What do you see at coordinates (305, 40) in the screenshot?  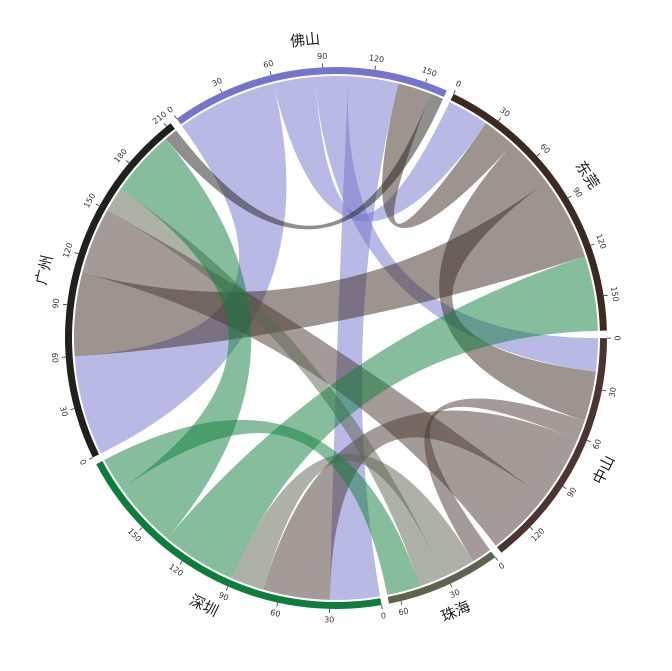 I see `group-name: 佛山` at bounding box center [305, 40].